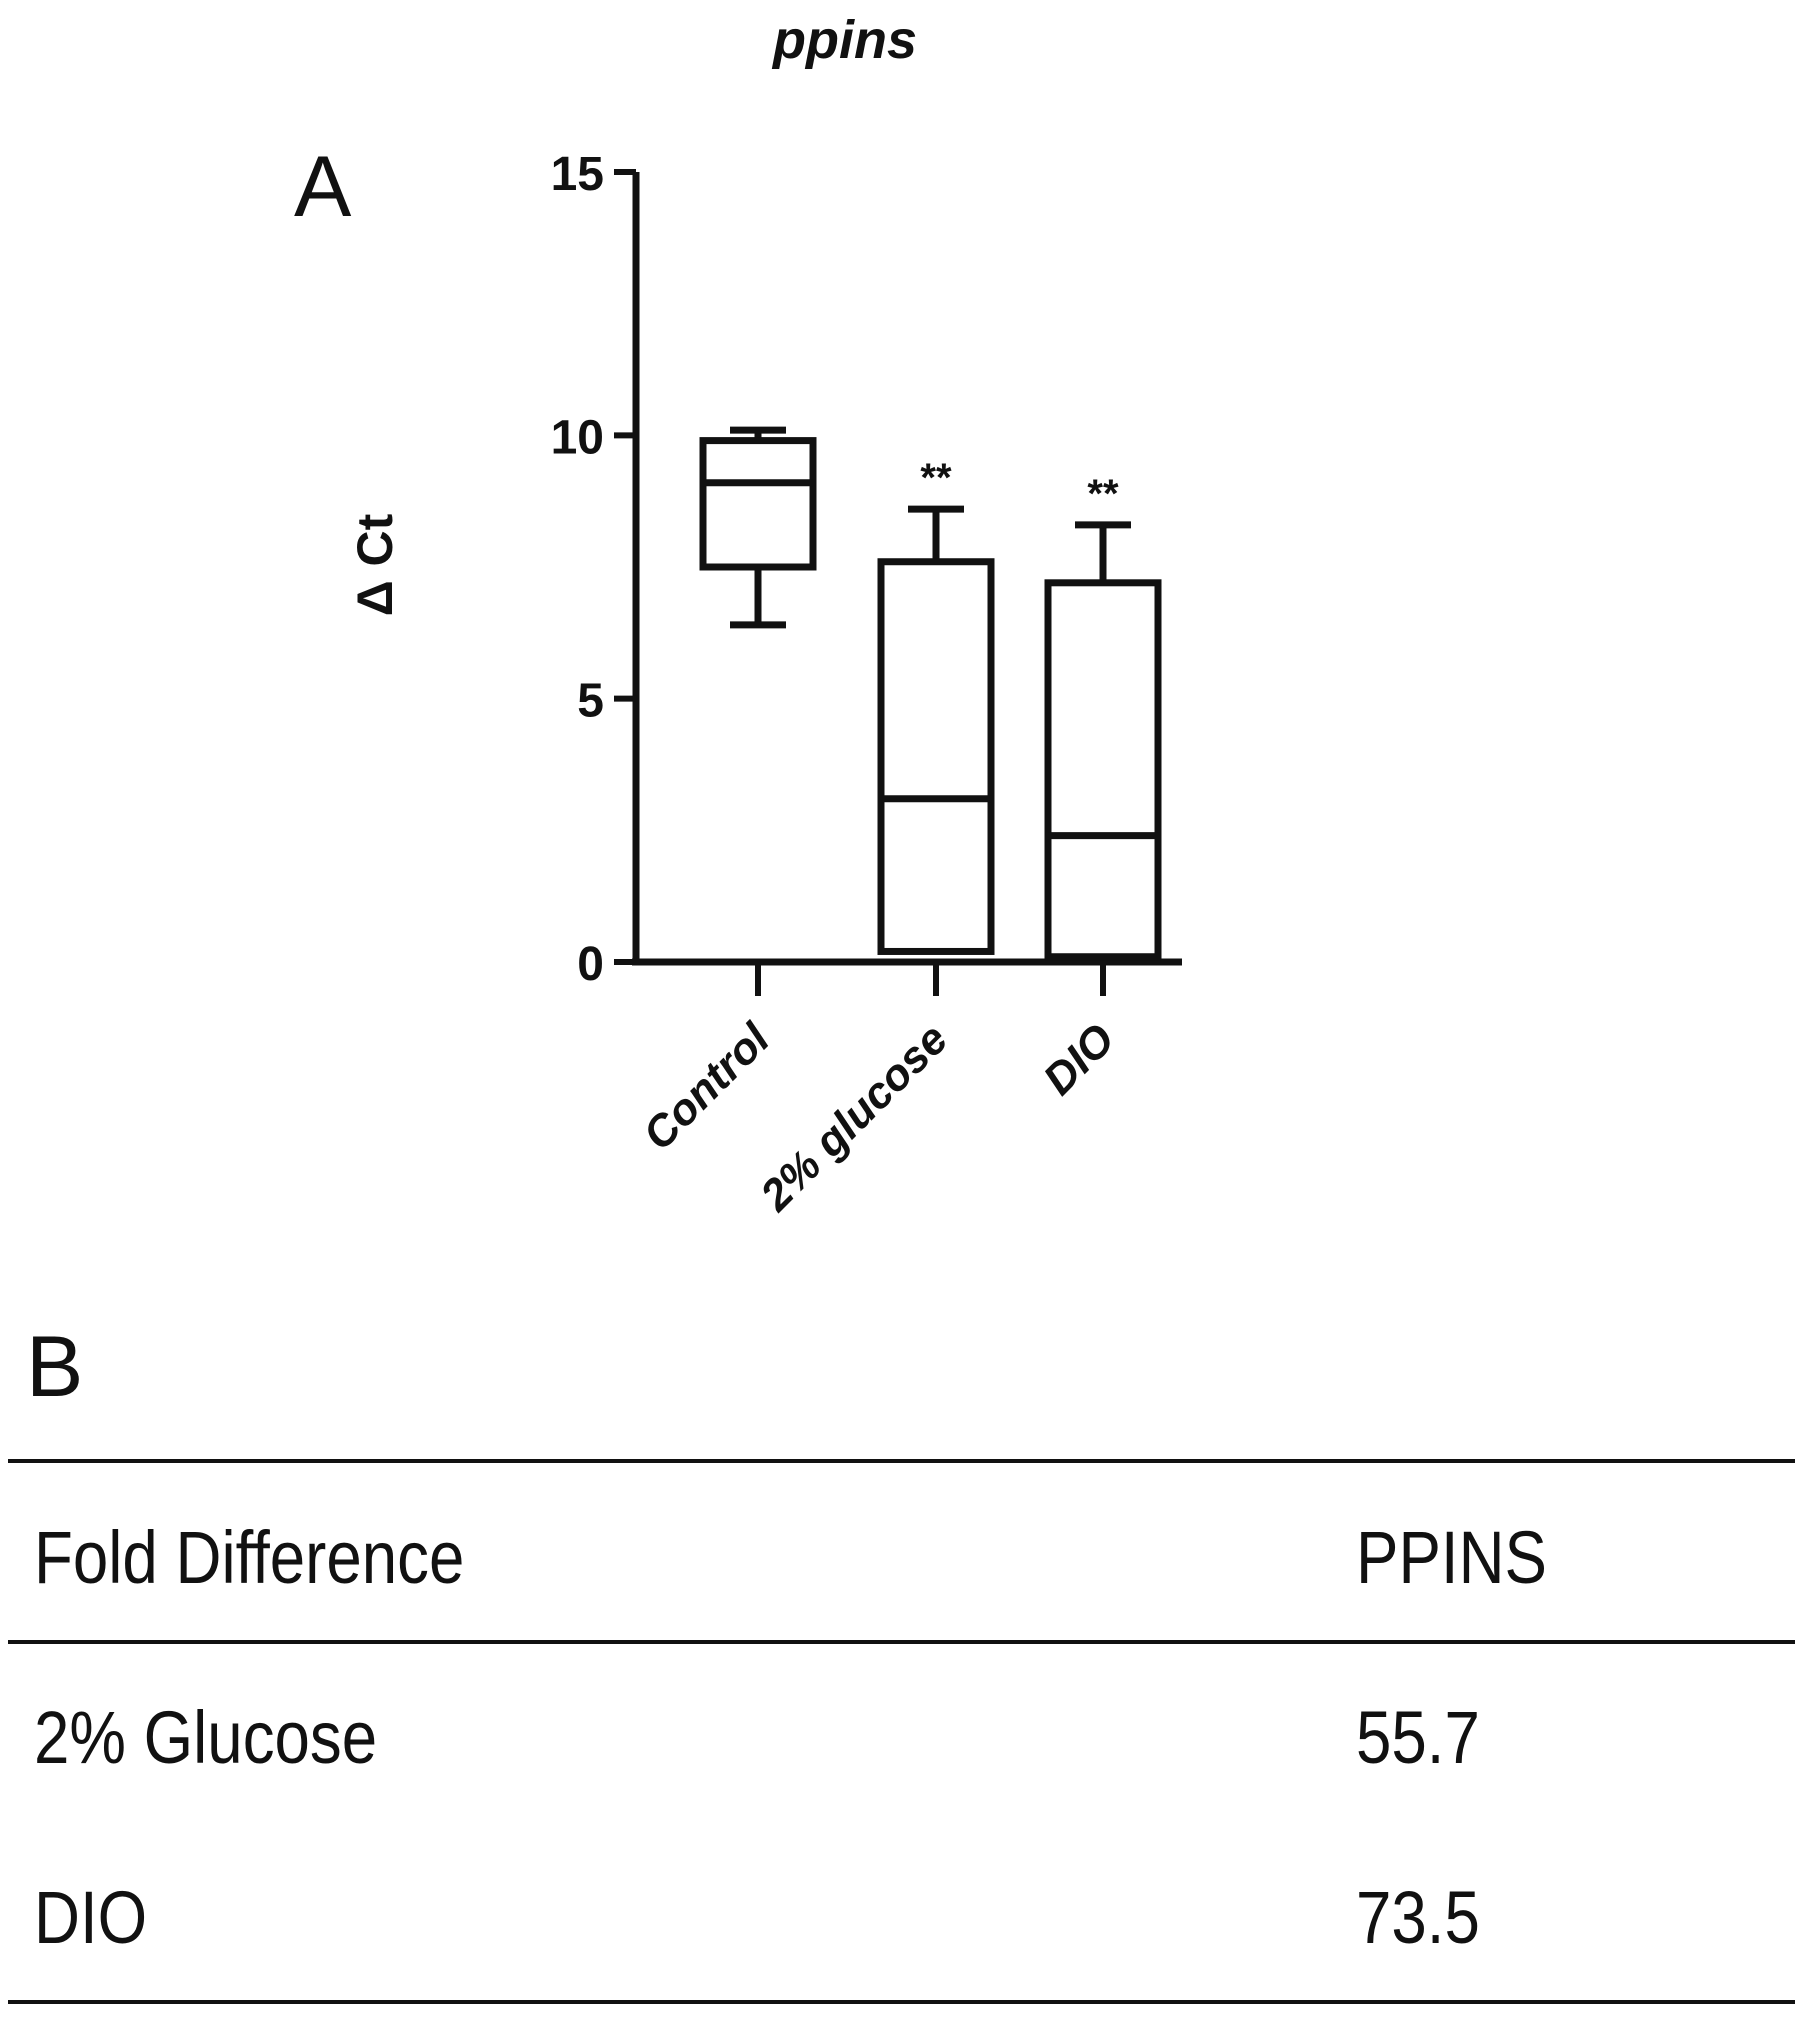  Describe the element at coordinates (707, 1087) in the screenshot. I see `x-tick-label: Control` at that location.